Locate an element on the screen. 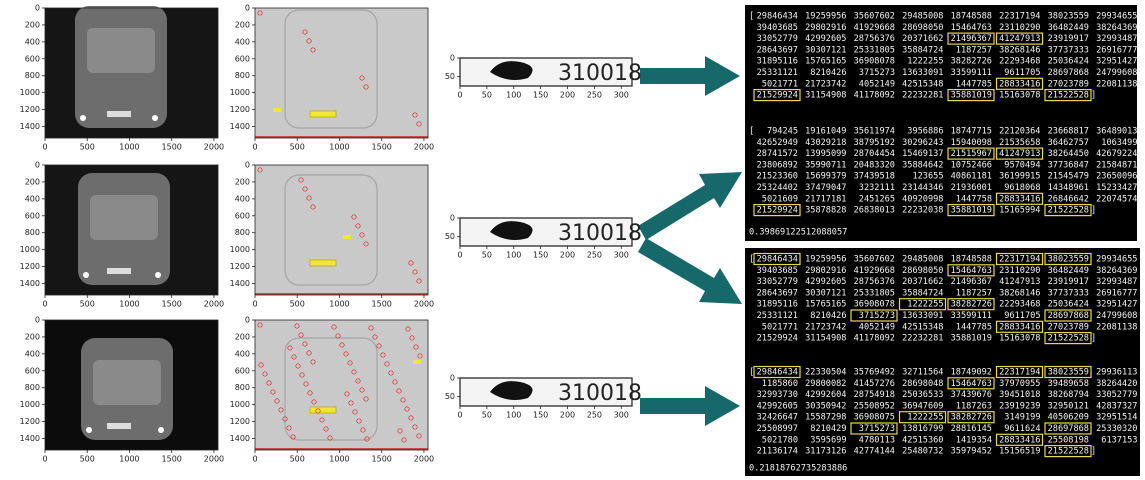  matrix-value: 28643697 is located at coordinates (777, 293).